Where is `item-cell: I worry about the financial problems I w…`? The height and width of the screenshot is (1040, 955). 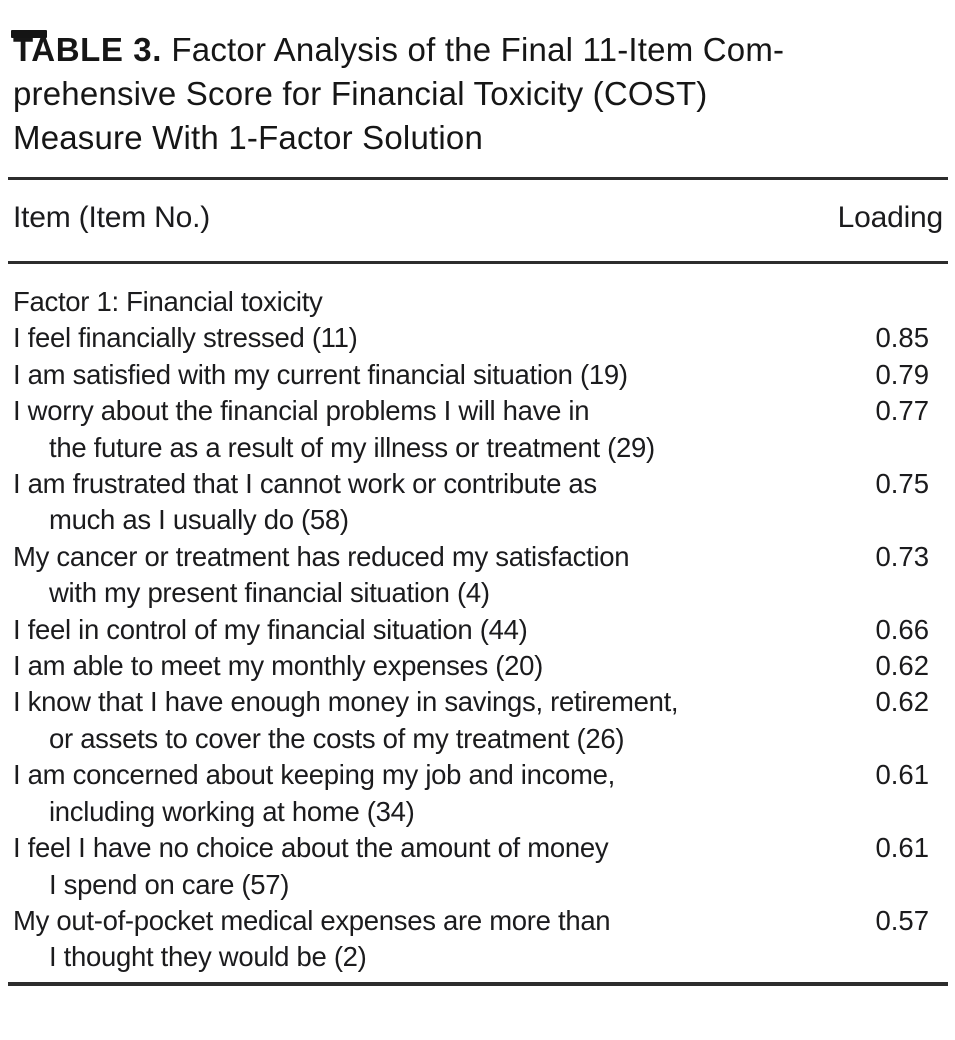
item-cell: I worry about the financial problems I w… is located at coordinates (334, 429).